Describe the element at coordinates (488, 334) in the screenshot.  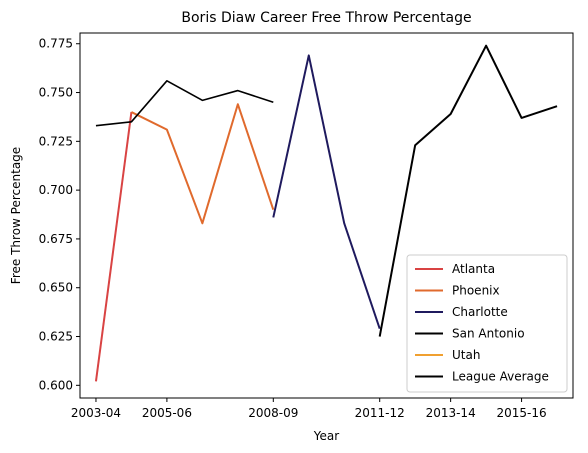
I see `legend-label-san-antonio: San Antonio` at that location.